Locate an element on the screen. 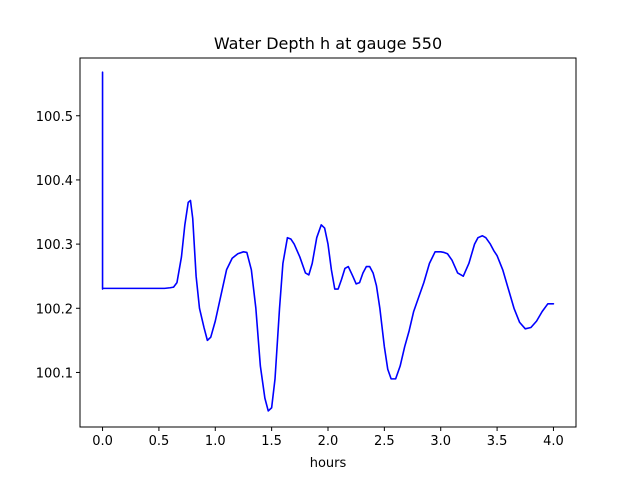  y-tick-label: 100.1 is located at coordinates (54, 373).